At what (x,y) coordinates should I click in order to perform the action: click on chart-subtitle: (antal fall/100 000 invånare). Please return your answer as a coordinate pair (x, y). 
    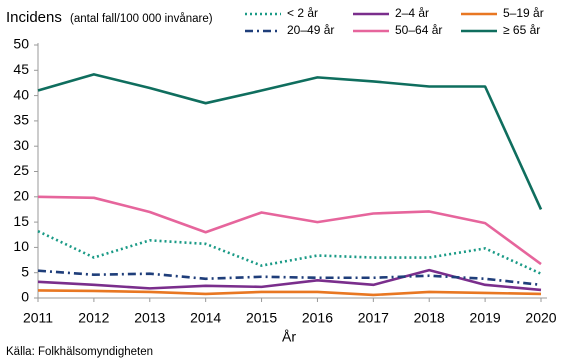
    Looking at the image, I should click on (141, 19).